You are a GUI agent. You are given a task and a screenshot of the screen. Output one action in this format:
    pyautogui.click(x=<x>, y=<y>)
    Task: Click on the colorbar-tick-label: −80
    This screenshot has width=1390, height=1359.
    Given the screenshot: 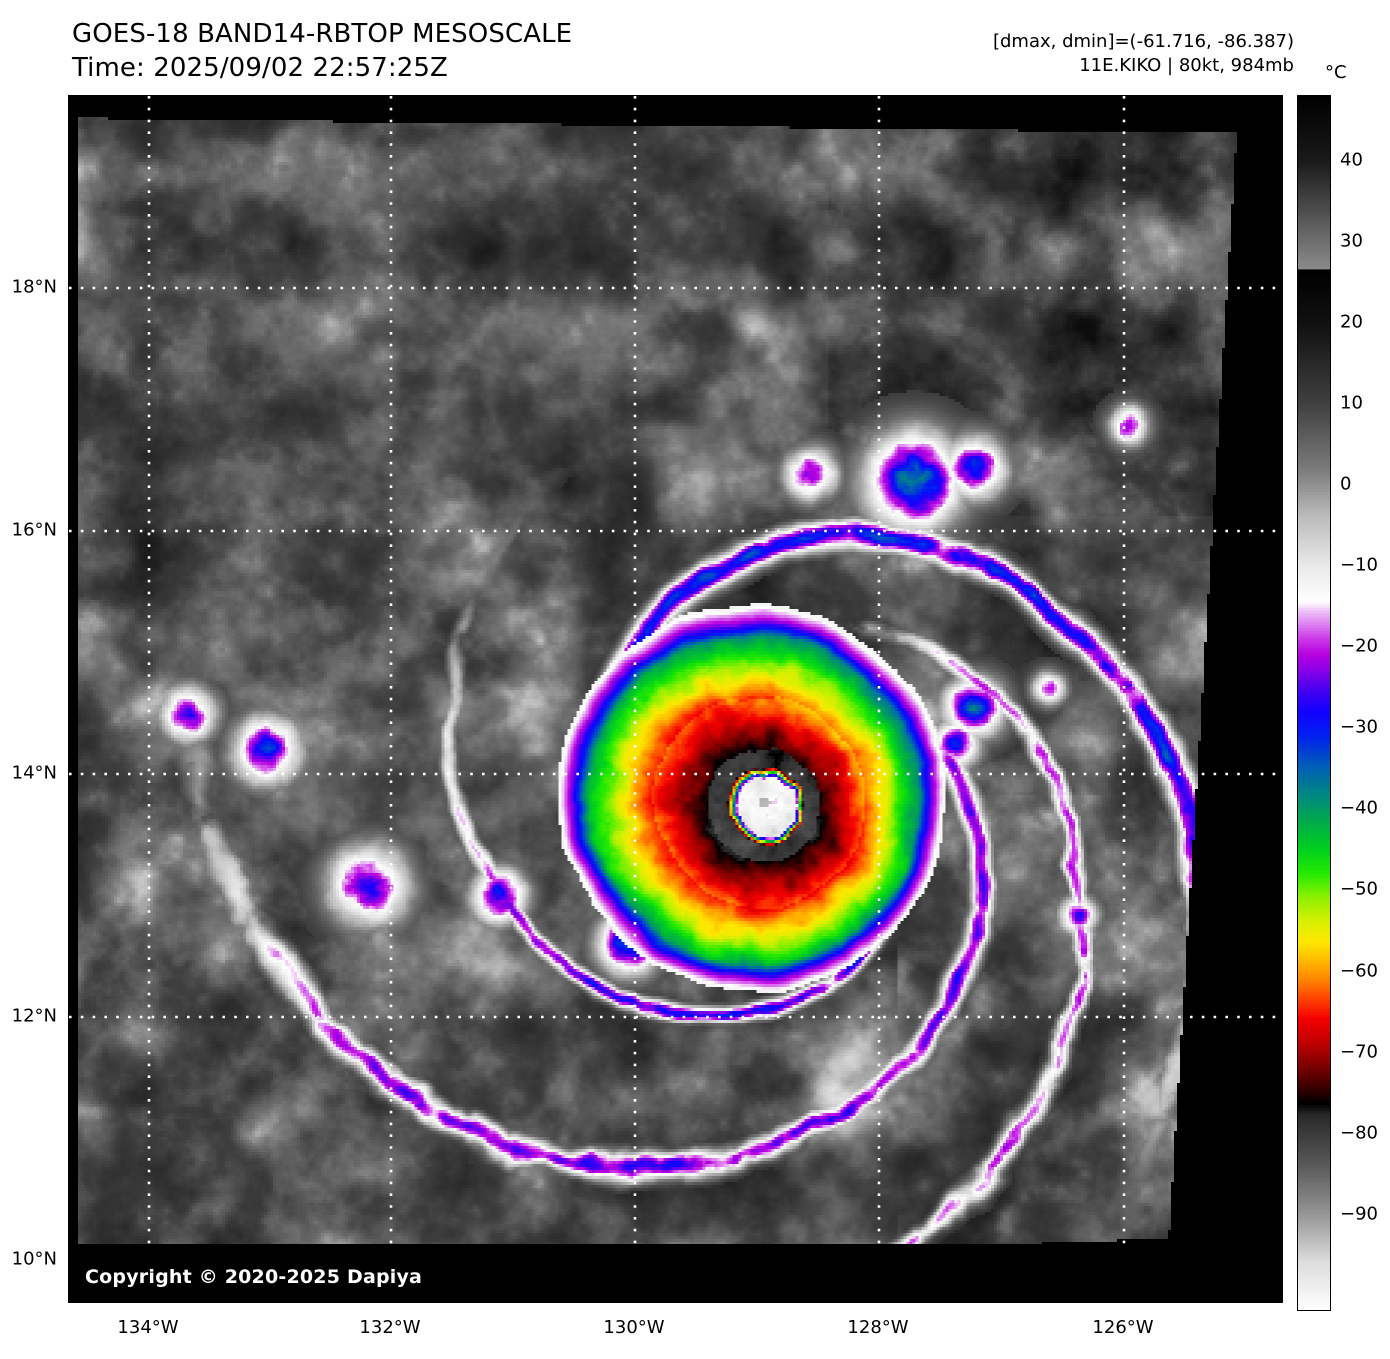 What is the action you would take?
    pyautogui.click(x=1359, y=1133)
    